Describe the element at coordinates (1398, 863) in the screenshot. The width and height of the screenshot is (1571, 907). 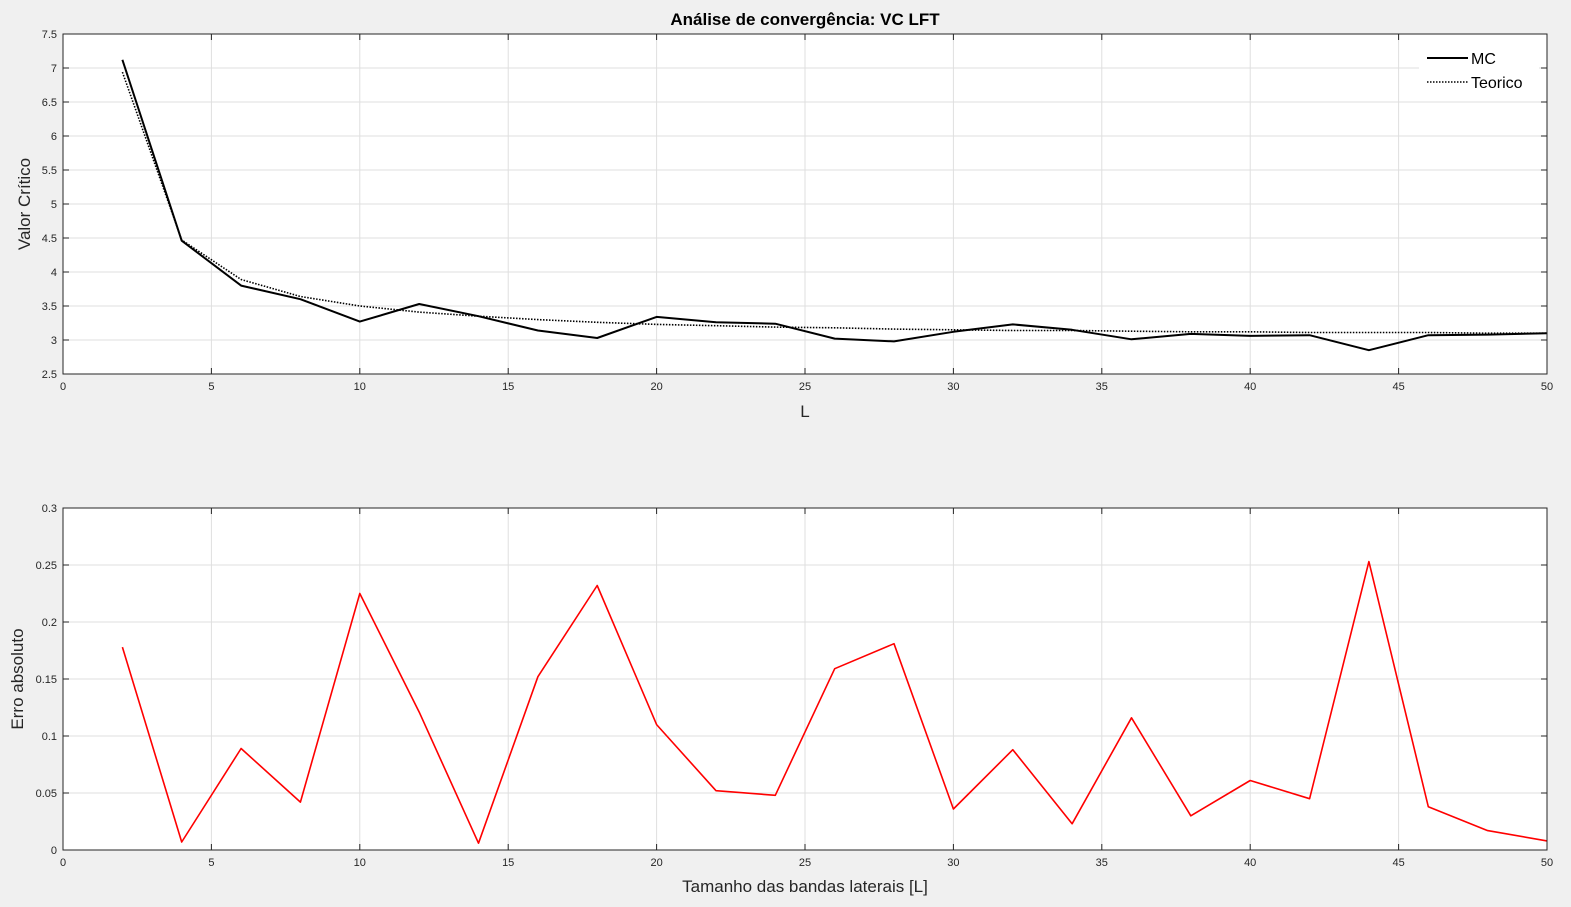
I see `error-x-tick-label: 45` at that location.